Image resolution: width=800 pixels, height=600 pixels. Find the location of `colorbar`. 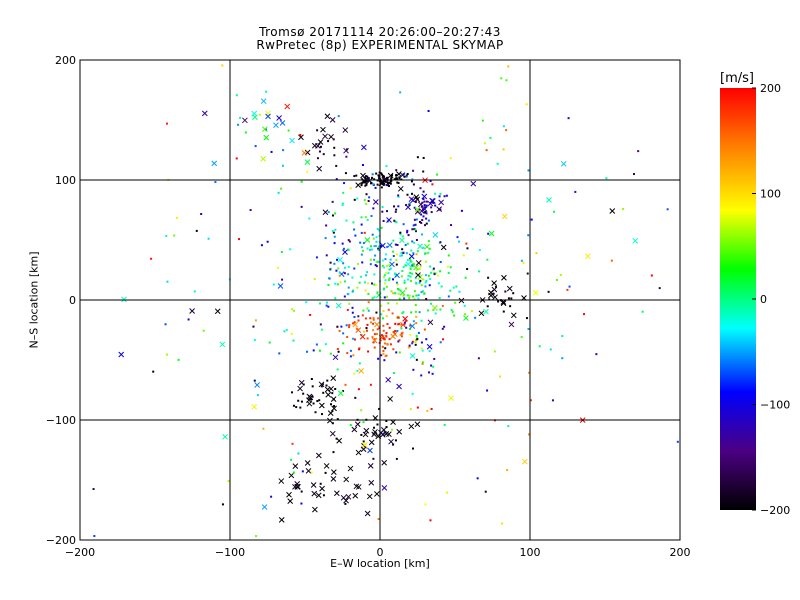

colorbar is located at coordinates (738, 299).